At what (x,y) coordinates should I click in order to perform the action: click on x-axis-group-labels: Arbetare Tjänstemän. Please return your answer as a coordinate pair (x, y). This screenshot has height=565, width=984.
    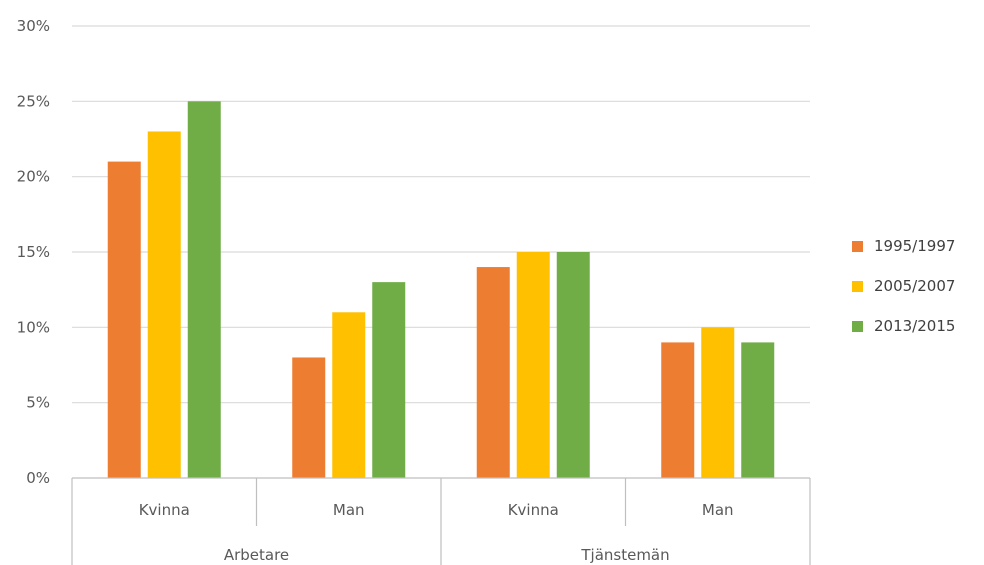
    Looking at the image, I should click on (447, 555).